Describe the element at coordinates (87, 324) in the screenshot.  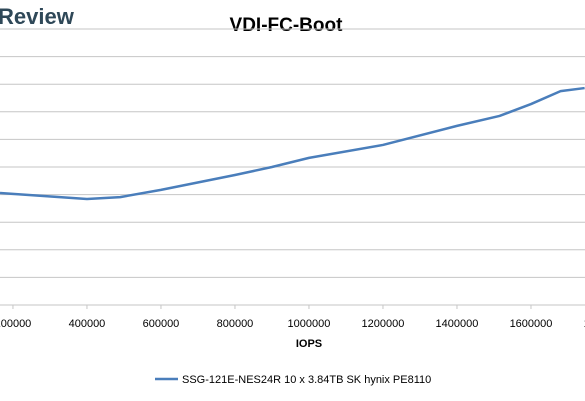
I see `x-tick-label: 400000` at that location.